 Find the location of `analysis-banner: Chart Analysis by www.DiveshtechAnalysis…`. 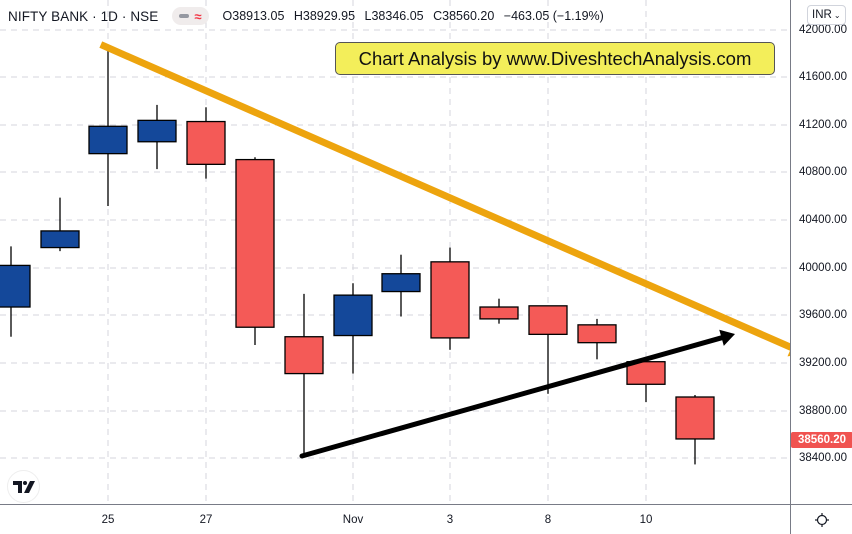

analysis-banner: Chart Analysis by www.DiveshtechAnalysis… is located at coordinates (555, 58).